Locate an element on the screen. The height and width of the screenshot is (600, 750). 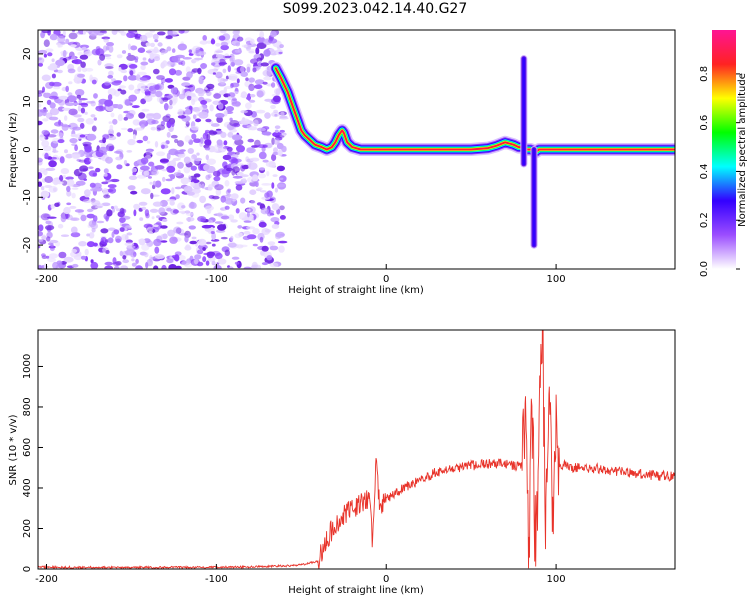
y-tick-label: 20 is located at coordinates (27, 54).